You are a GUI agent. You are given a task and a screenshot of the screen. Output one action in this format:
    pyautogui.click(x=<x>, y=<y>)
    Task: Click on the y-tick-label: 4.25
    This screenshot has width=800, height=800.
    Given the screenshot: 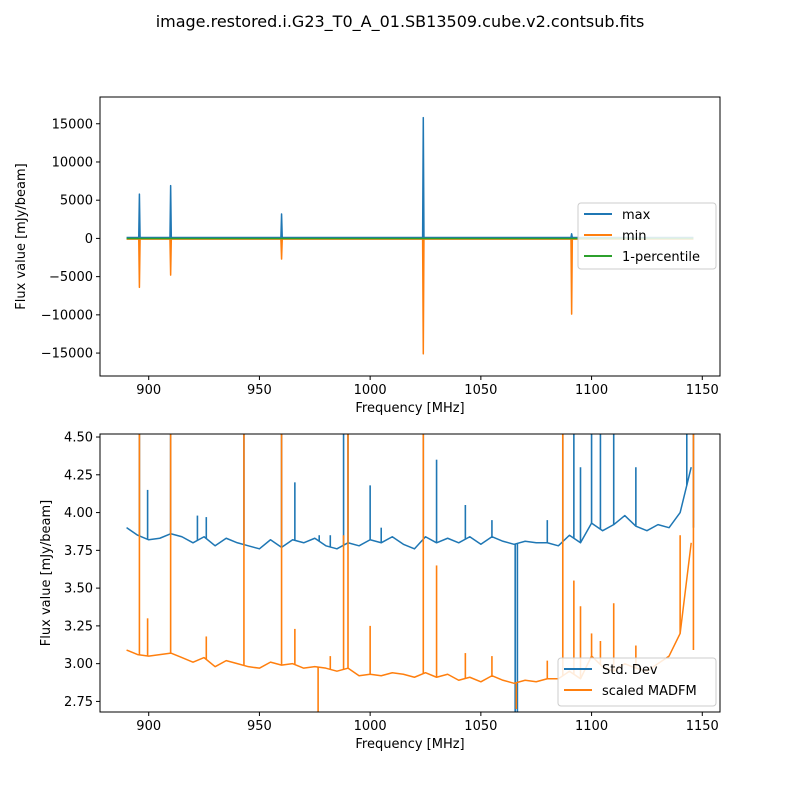 What is the action you would take?
    pyautogui.click(x=78, y=475)
    